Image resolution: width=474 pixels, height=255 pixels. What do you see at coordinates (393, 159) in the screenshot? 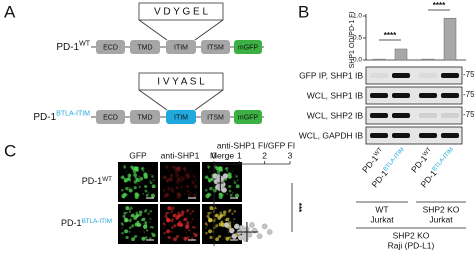
I see `superscript: BTLA-ITIM` at bounding box center [393, 159].